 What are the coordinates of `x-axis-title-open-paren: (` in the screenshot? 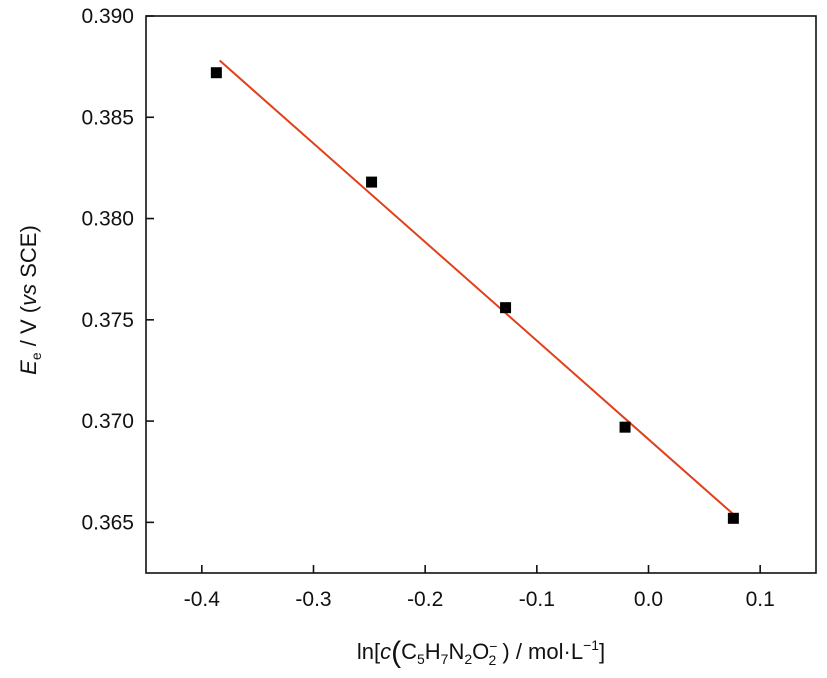 It's located at (396, 652).